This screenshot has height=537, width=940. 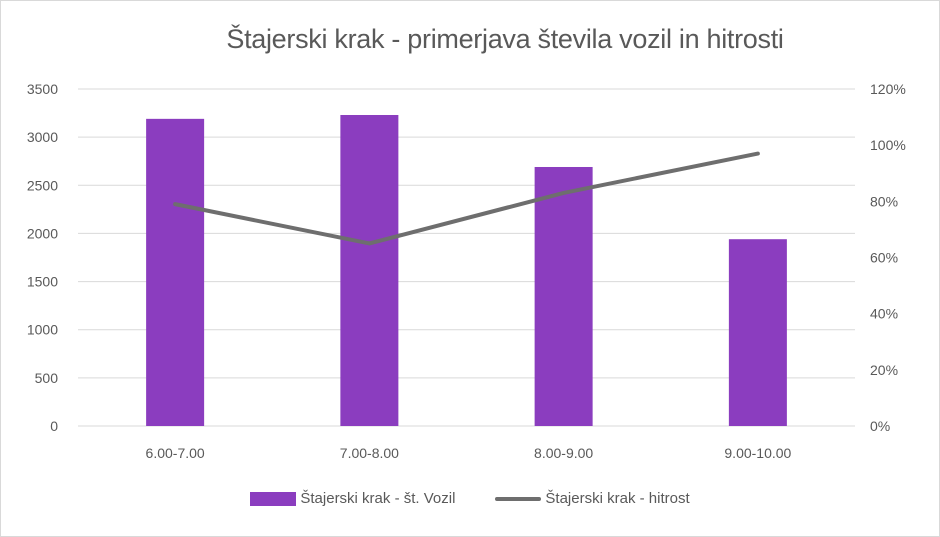 I want to click on x-tick: 9.00-10.00, so click(x=757, y=453).